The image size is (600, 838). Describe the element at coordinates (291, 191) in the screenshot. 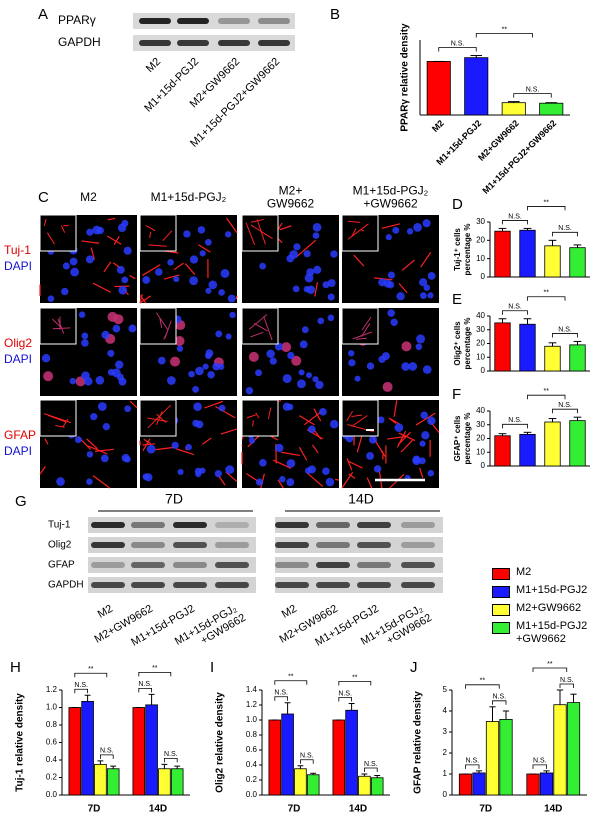

I see `micrograph-column-label: M2+` at that location.